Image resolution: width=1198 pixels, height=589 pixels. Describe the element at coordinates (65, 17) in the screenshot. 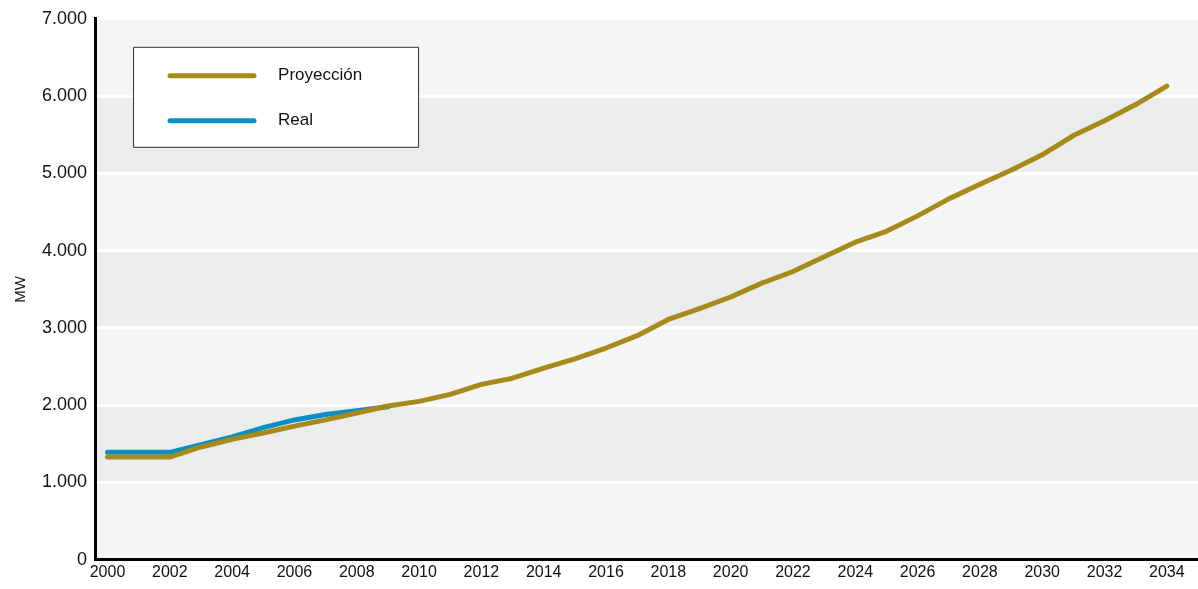

I see `y-tick-label: 7.000` at that location.